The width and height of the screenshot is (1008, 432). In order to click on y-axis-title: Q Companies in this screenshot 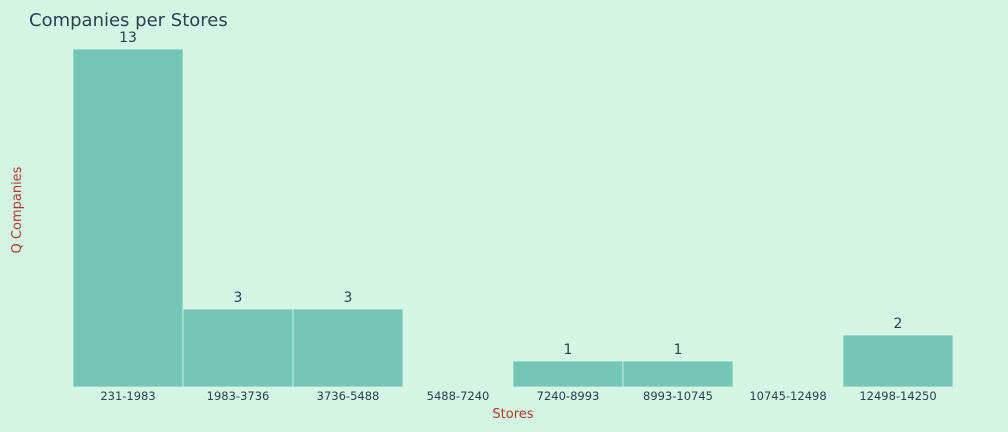, I will do `click(17, 209)`.